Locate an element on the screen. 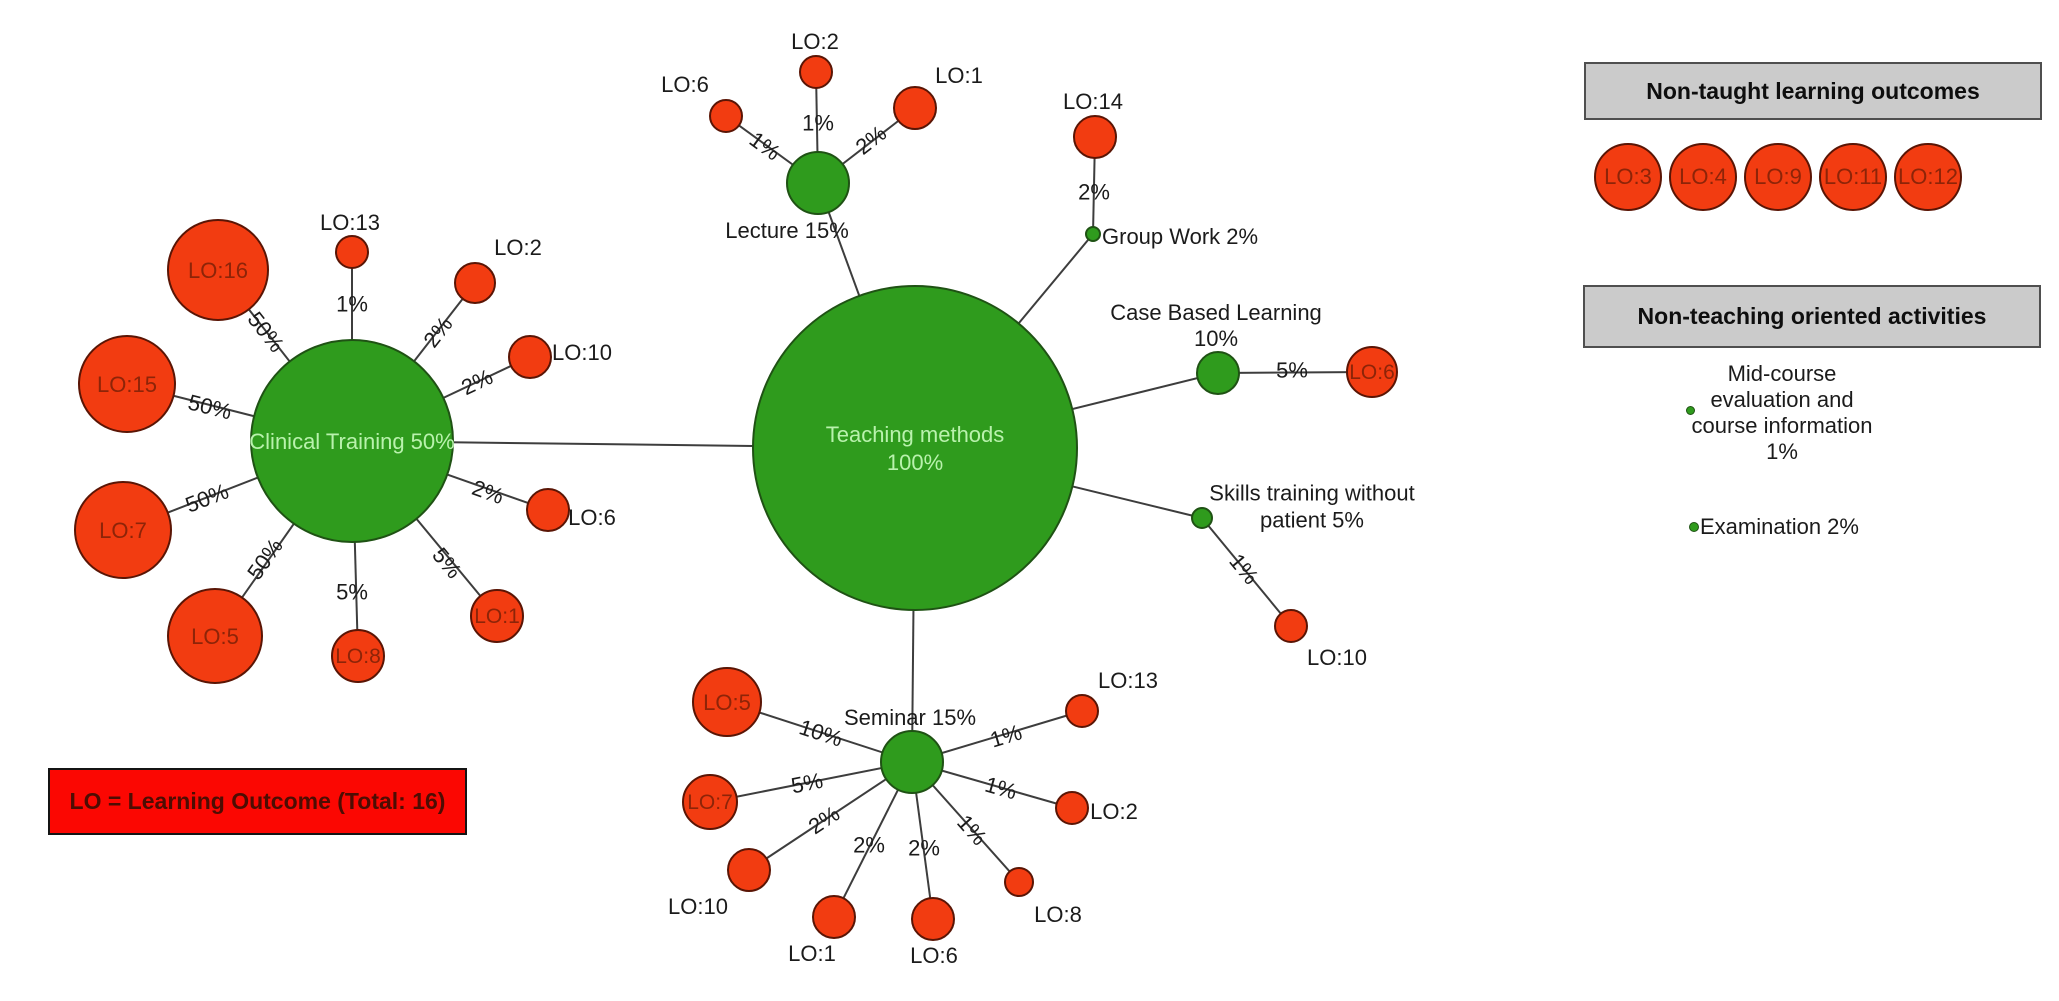 This screenshot has height=1001, width=2059. label-lec-lo2: LO:2 is located at coordinates (815, 41).